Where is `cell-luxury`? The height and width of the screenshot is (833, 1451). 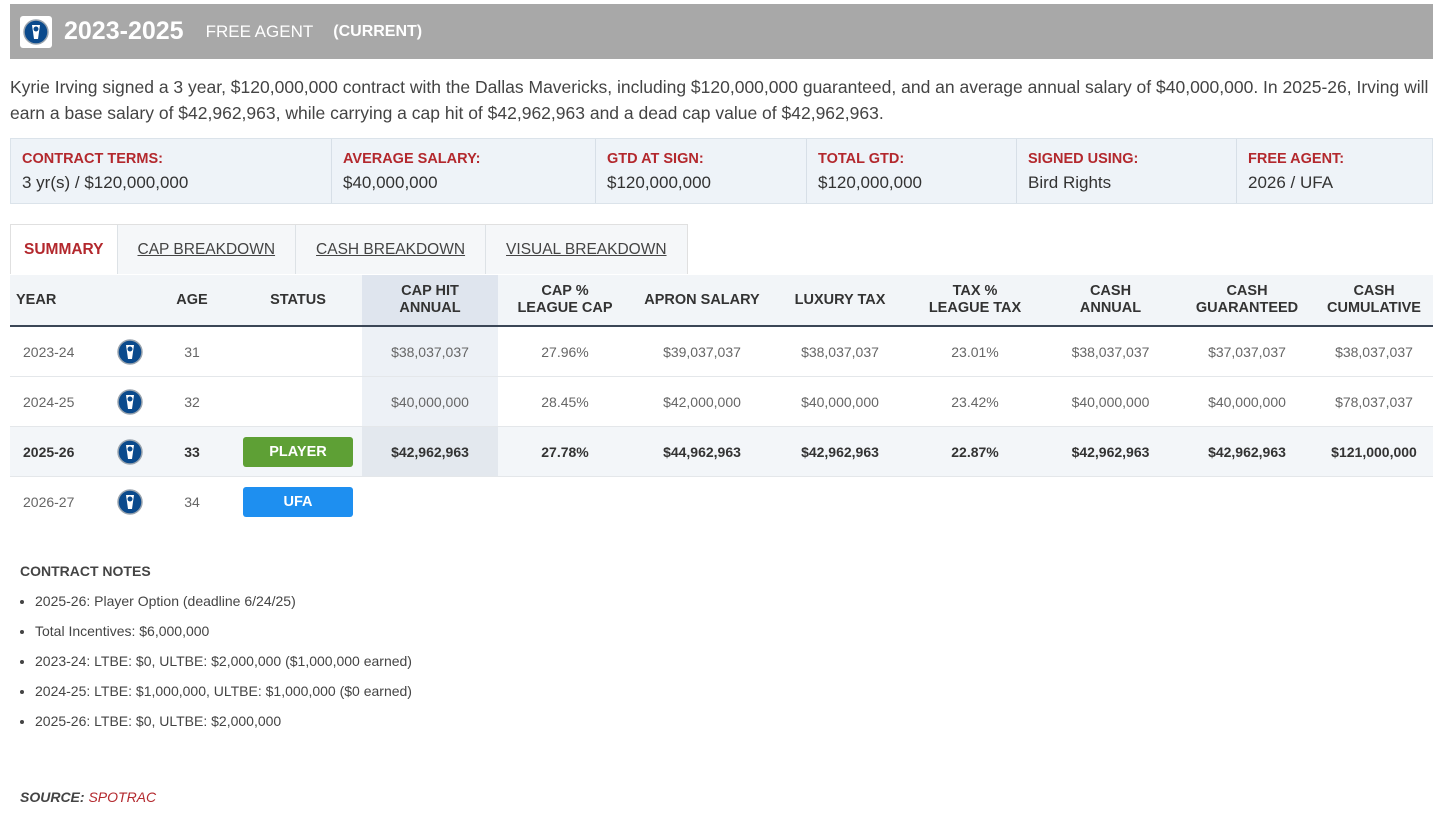
cell-luxury is located at coordinates (840, 502).